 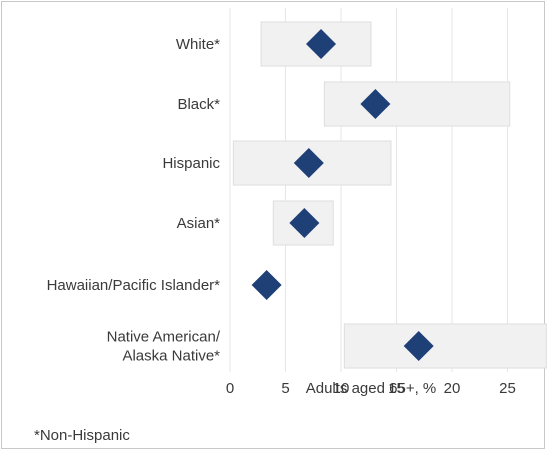 What do you see at coordinates (134, 285) in the screenshot?
I see `category-label-4: Hawaiian/Pacific Islander*` at bounding box center [134, 285].